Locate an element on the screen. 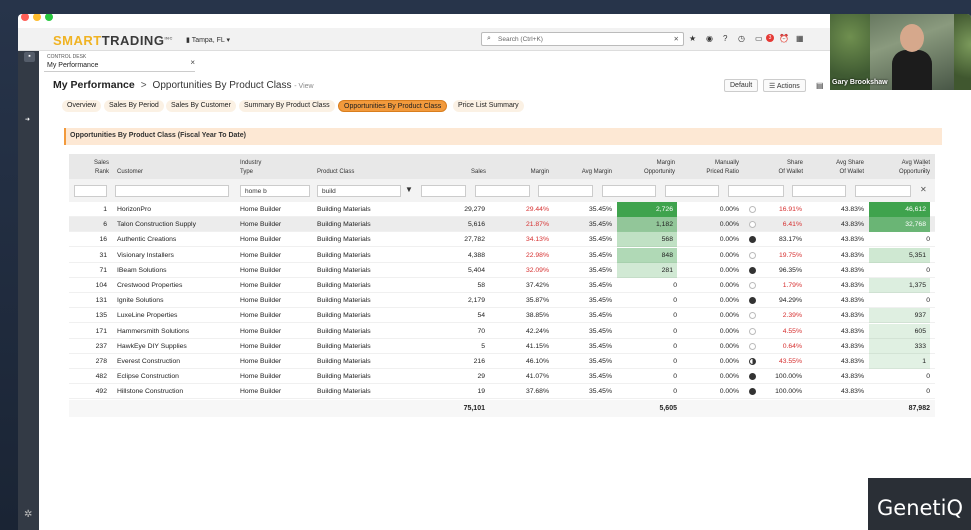 This screenshot has width=971, height=530. cell-customer: Talon Construction Supply is located at coordinates (156, 225).